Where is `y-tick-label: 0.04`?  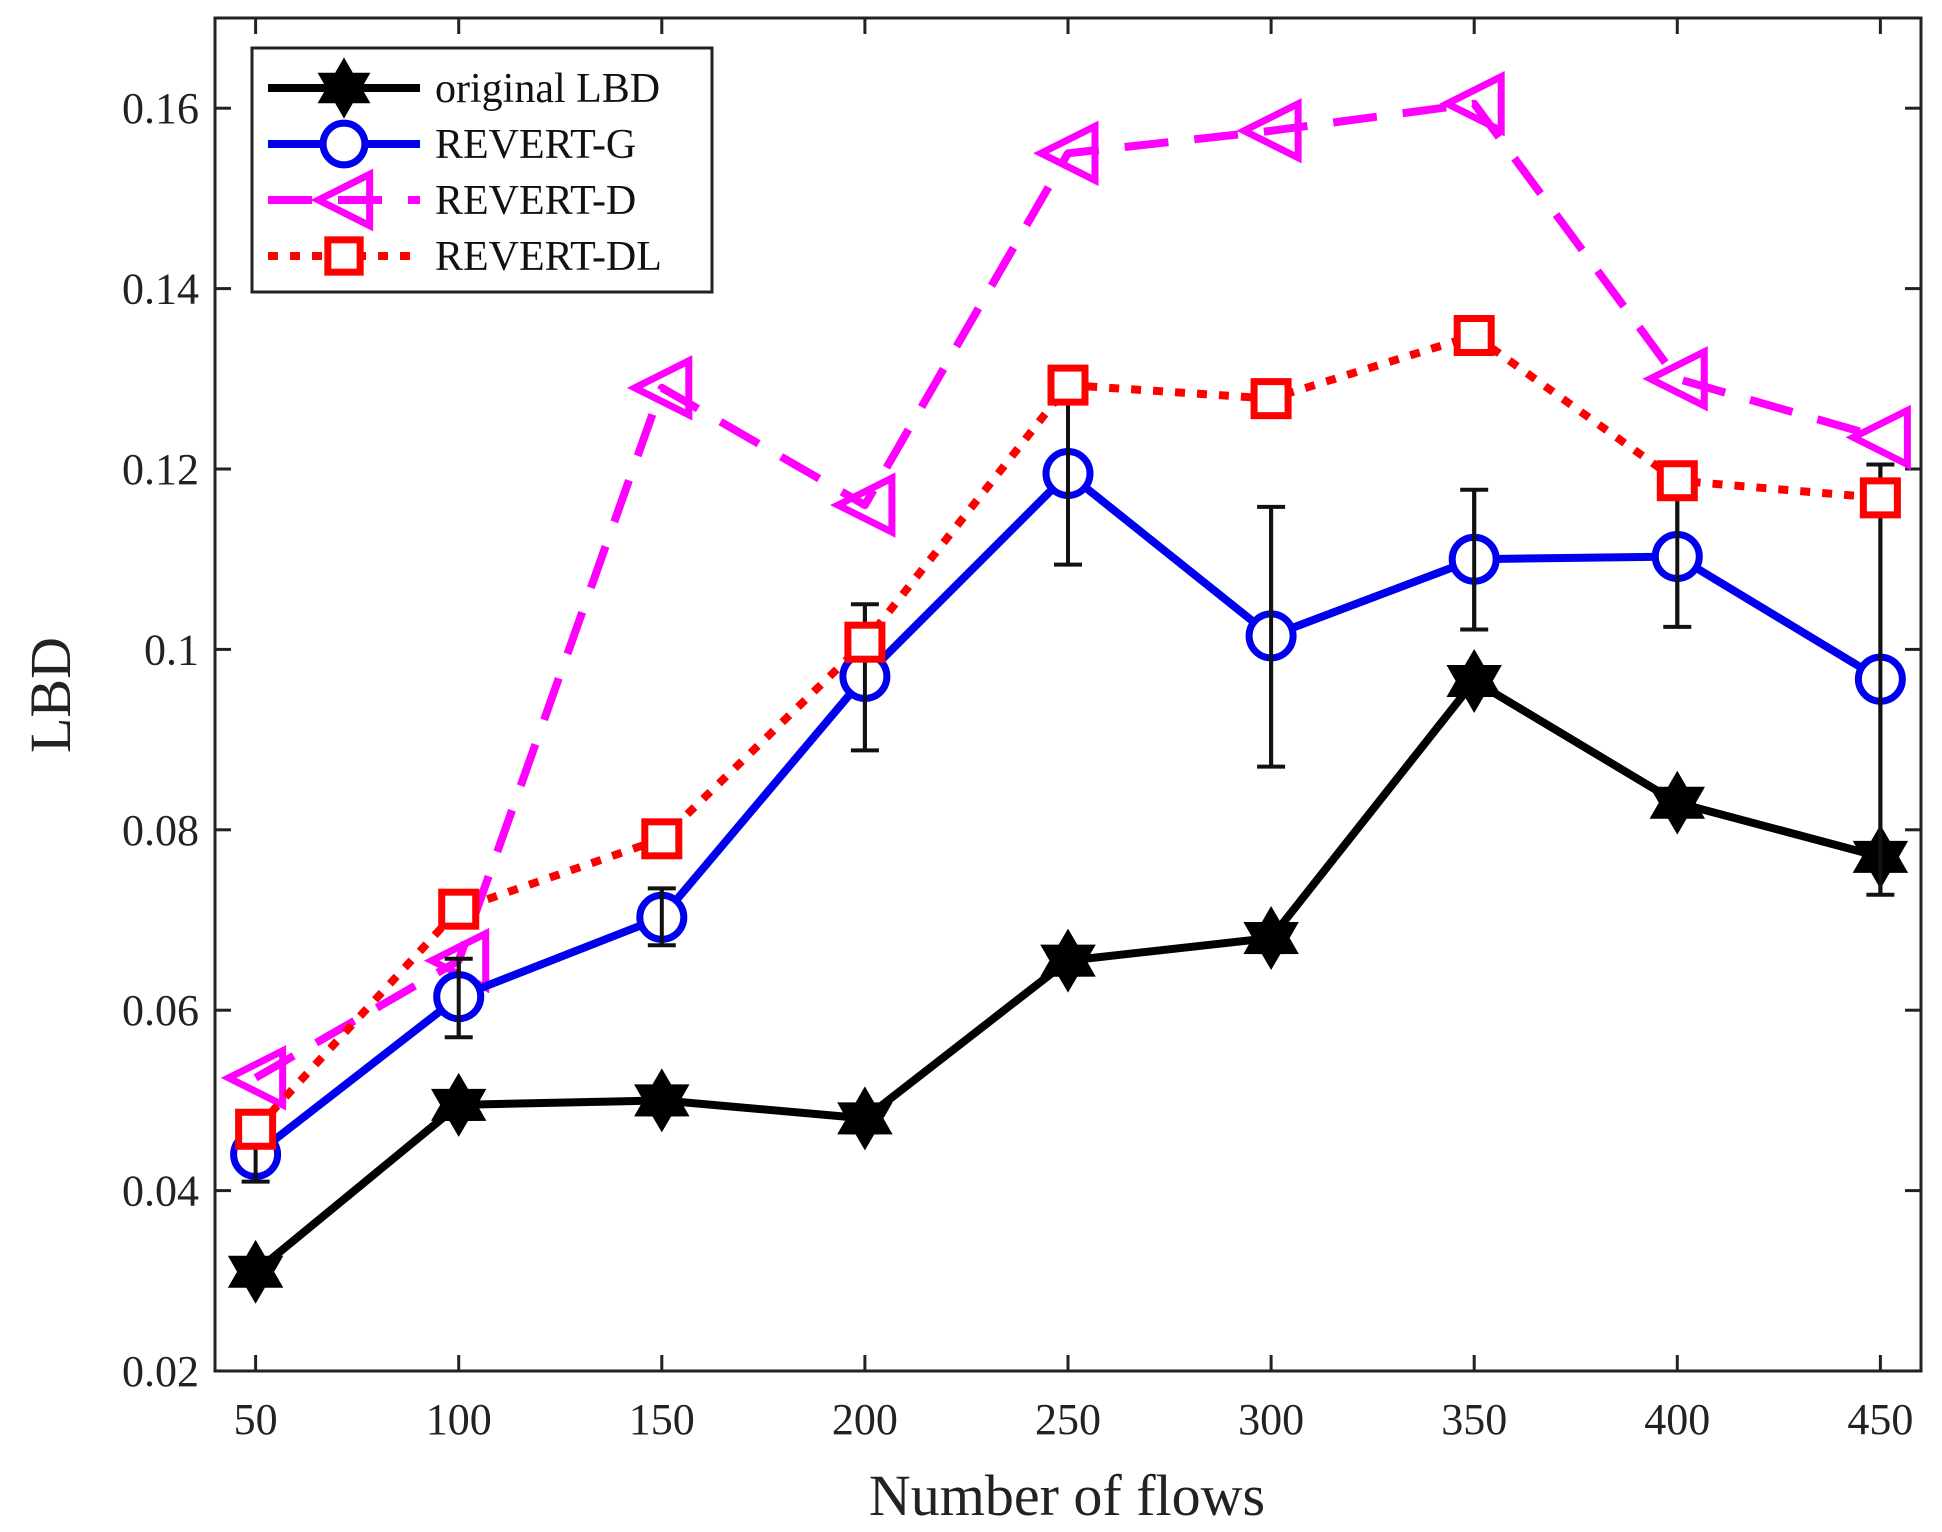 y-tick-label: 0.04 is located at coordinates (160, 1191).